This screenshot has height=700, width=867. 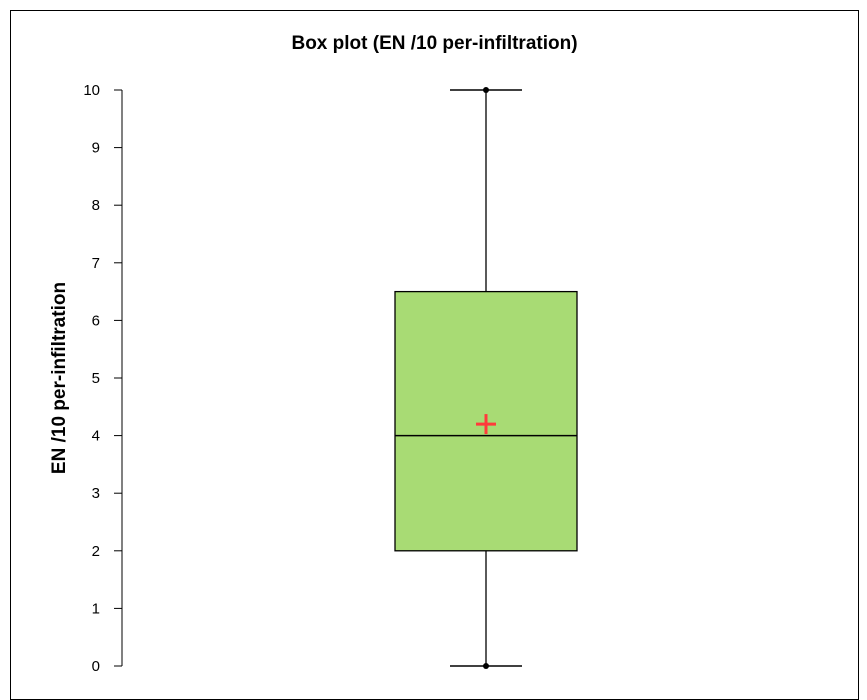 What do you see at coordinates (91, 90) in the screenshot?
I see `y-tick-label: 10` at bounding box center [91, 90].